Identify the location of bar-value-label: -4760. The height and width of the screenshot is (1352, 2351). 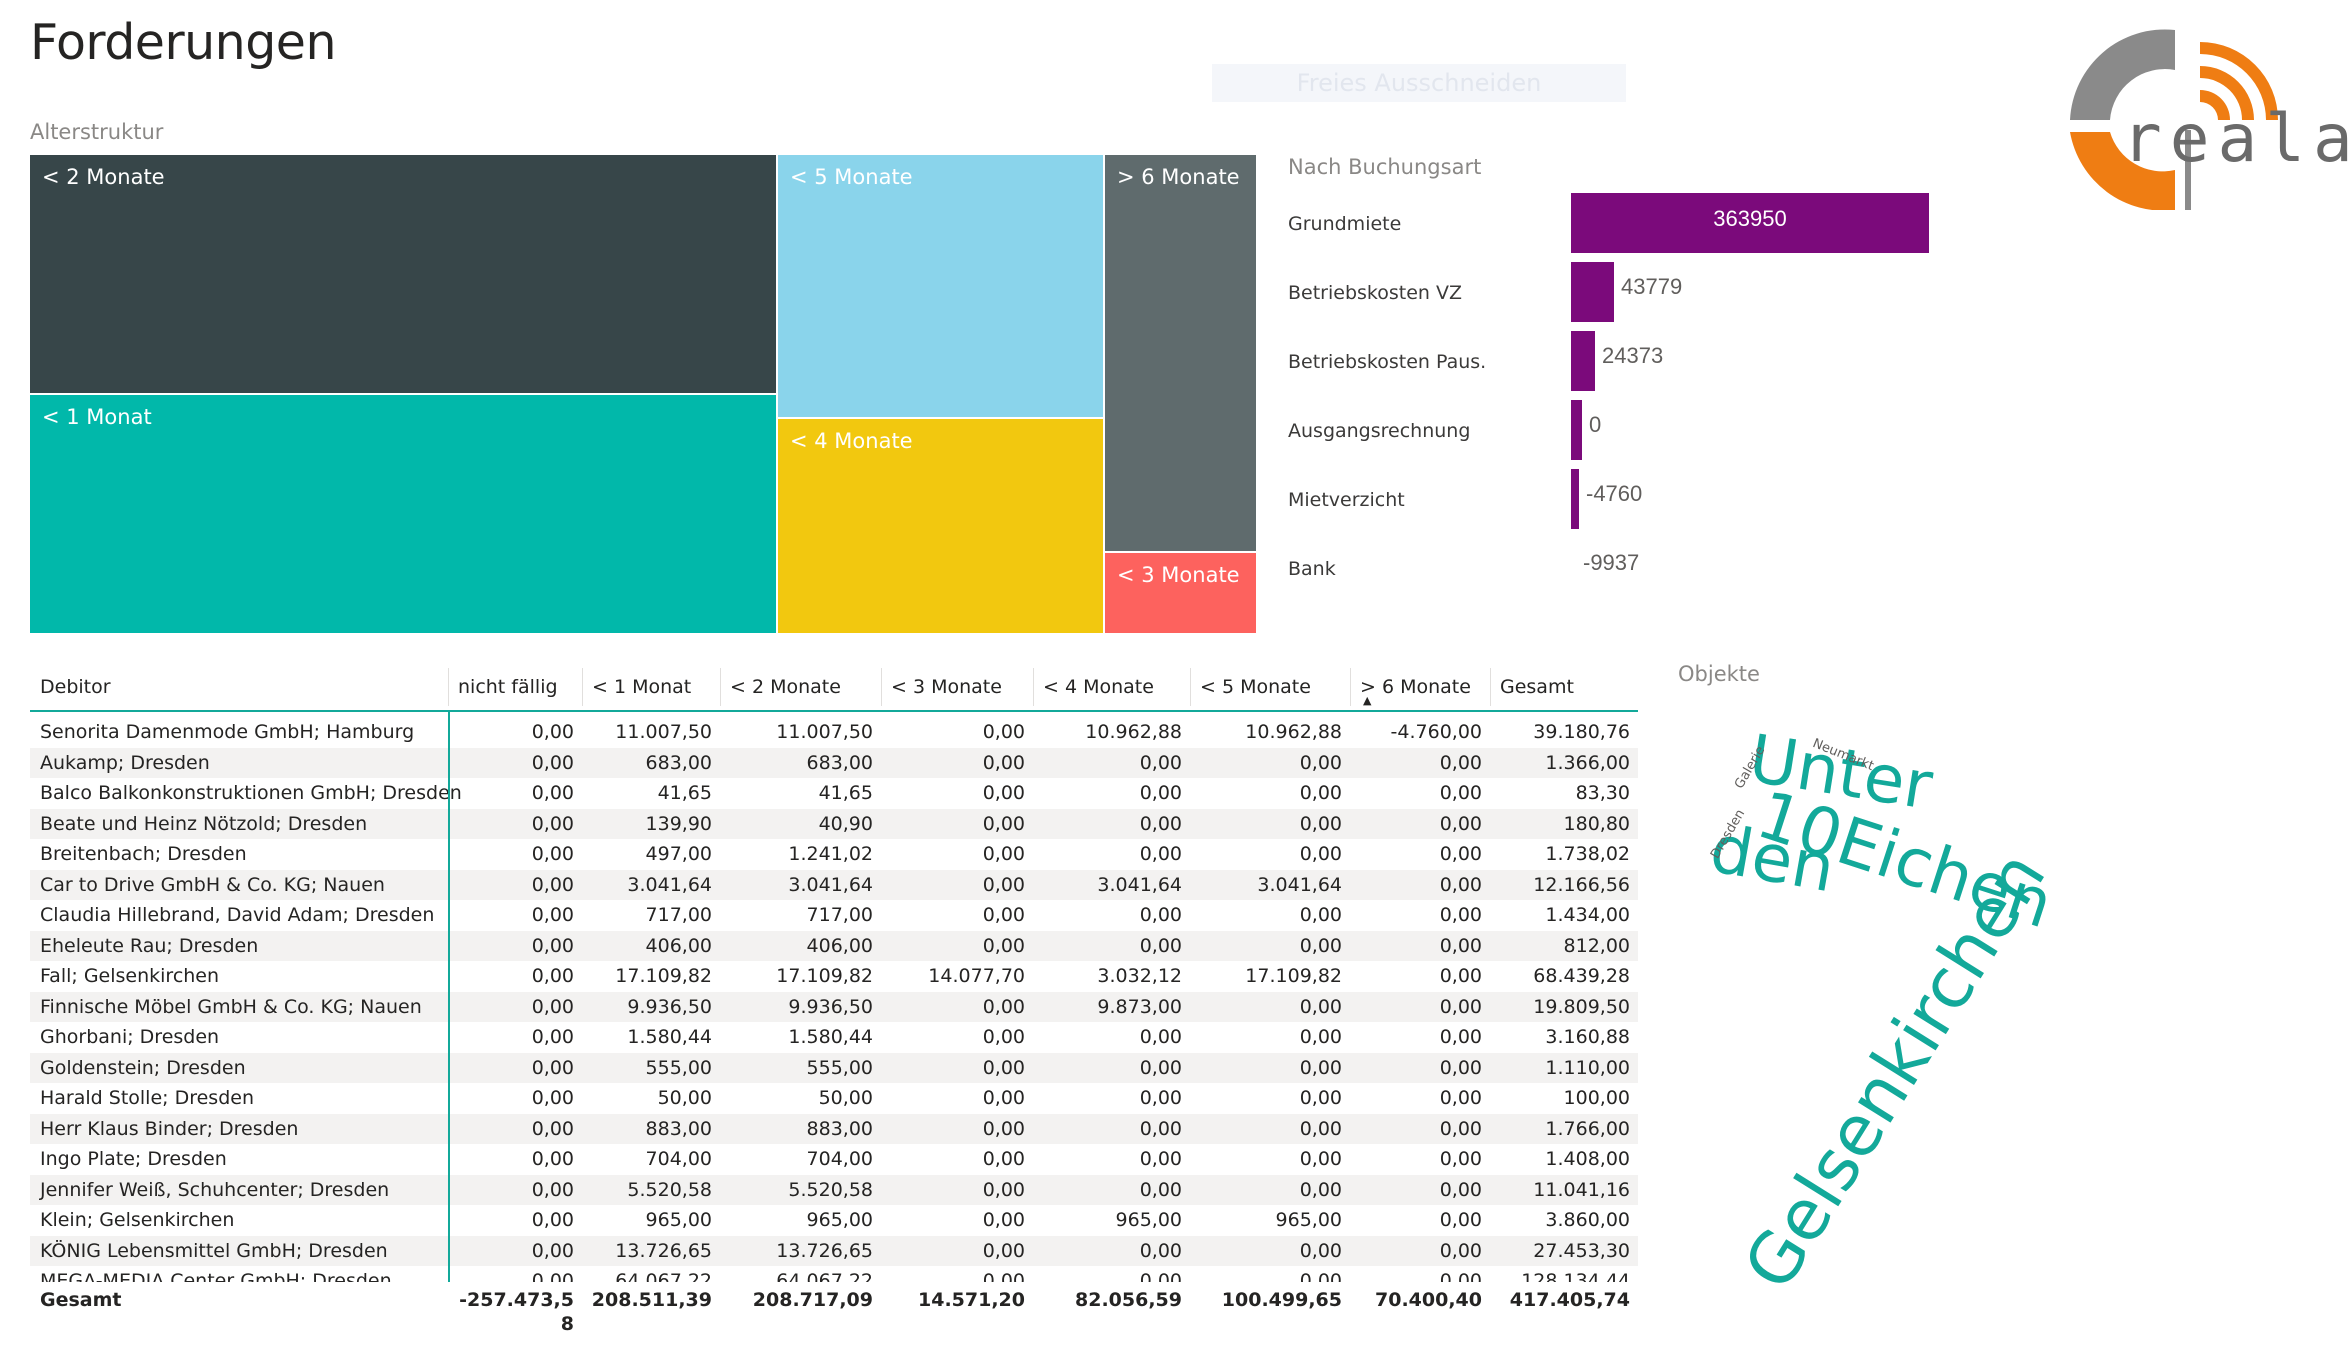
(1614, 493).